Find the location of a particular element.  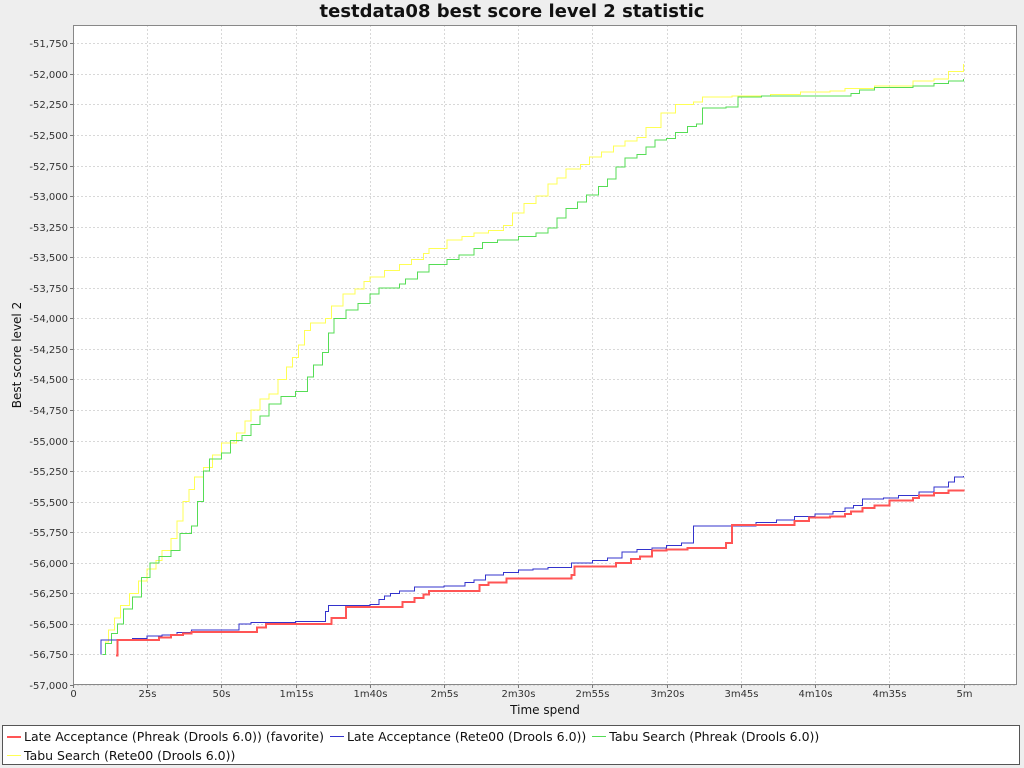

y-tick-label: -55,500 is located at coordinates (48, 503).